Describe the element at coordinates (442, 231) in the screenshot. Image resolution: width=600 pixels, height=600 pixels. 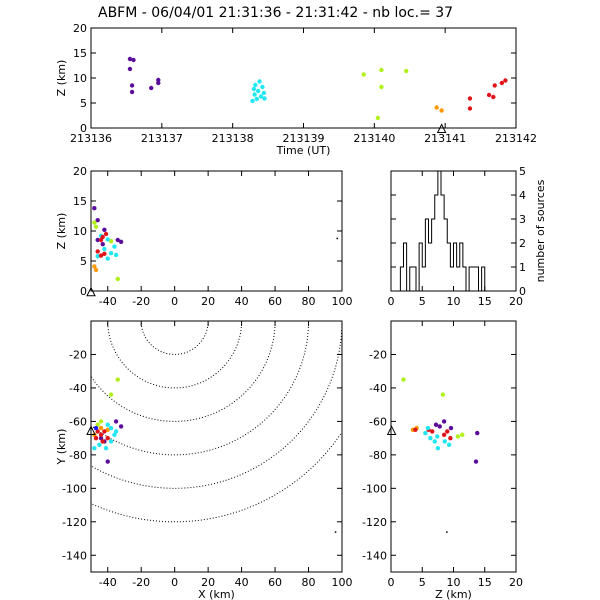
I see `histogram-bars` at that location.